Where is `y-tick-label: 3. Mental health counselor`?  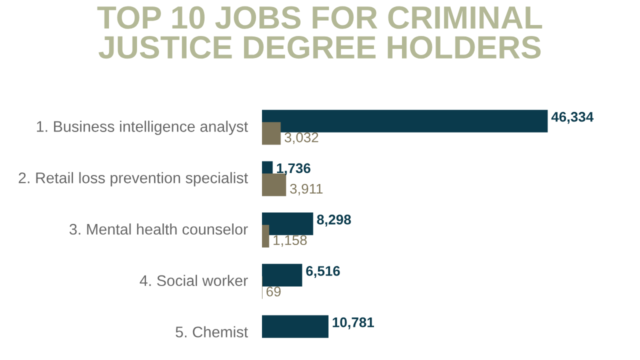 y-tick-label: 3. Mental health counselor is located at coordinates (159, 229).